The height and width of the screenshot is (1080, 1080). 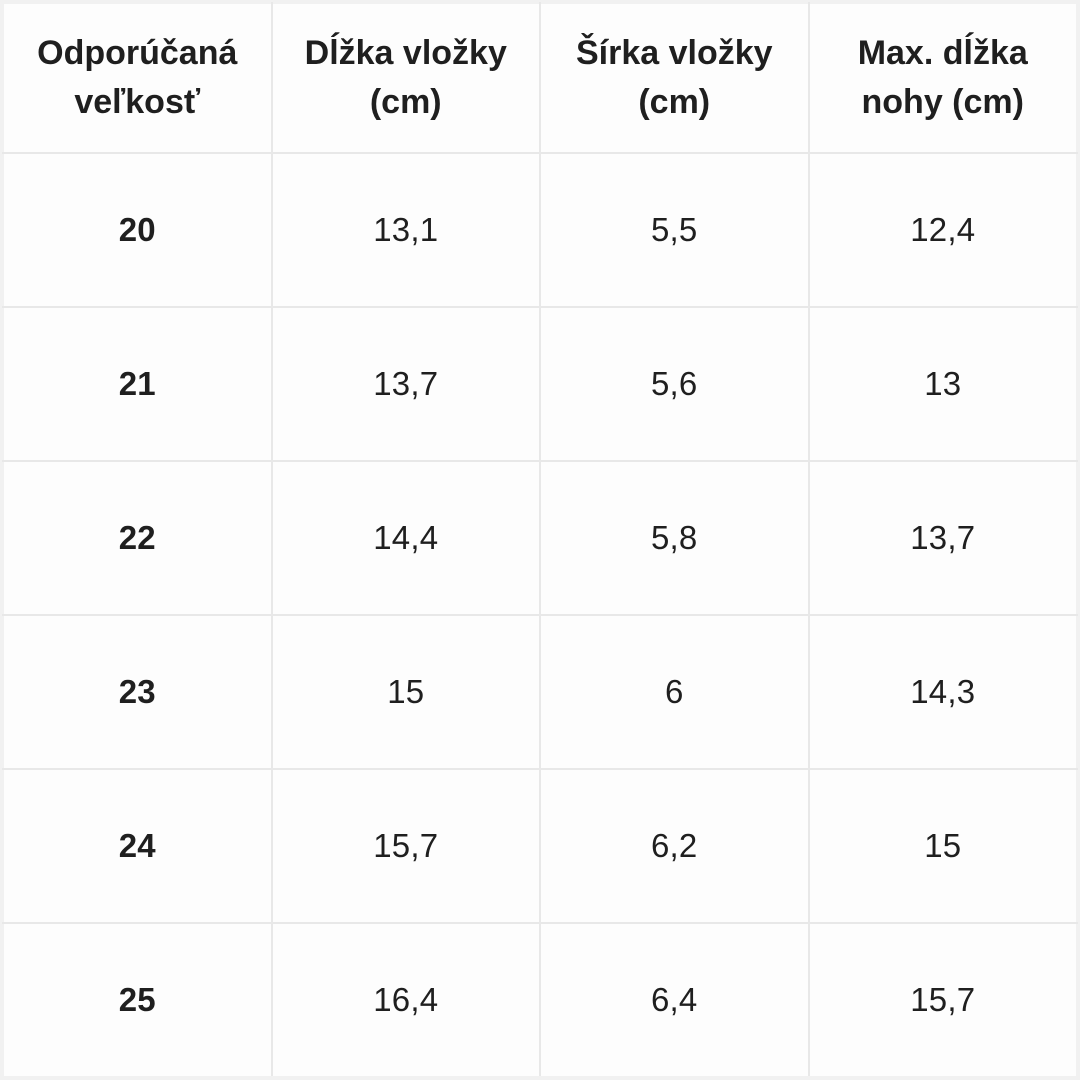 What do you see at coordinates (674, 846) in the screenshot?
I see `insole-width-cell: 6,2` at bounding box center [674, 846].